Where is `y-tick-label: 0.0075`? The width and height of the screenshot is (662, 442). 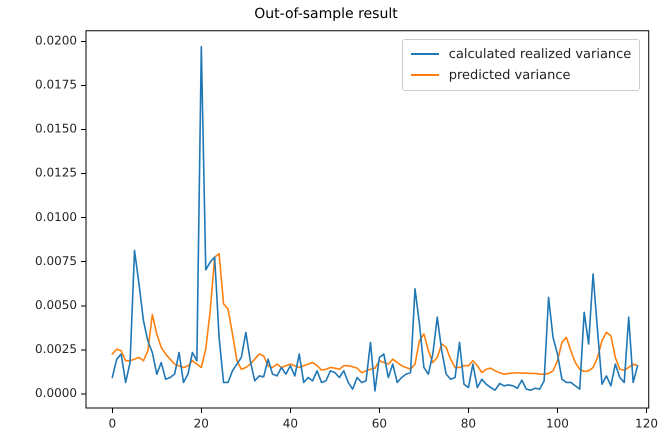 y-tick-label: 0.0075 is located at coordinates (56, 261).